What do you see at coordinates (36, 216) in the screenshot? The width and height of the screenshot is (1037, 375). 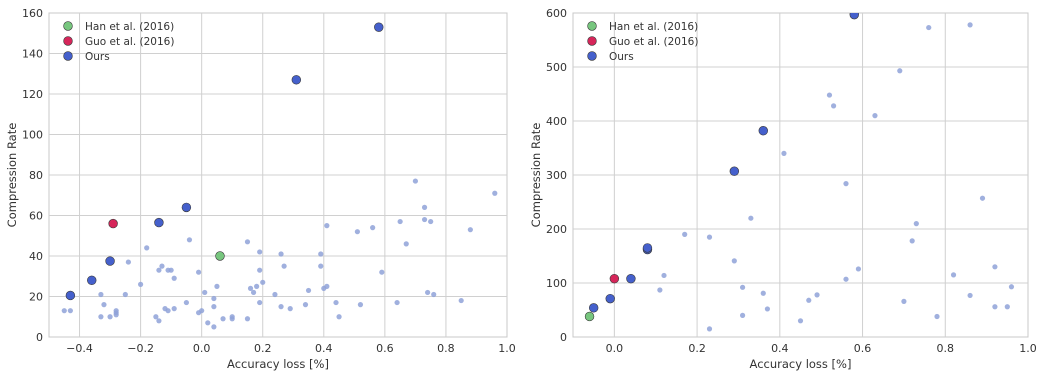 I see `y-tick-label: 60` at bounding box center [36, 216].